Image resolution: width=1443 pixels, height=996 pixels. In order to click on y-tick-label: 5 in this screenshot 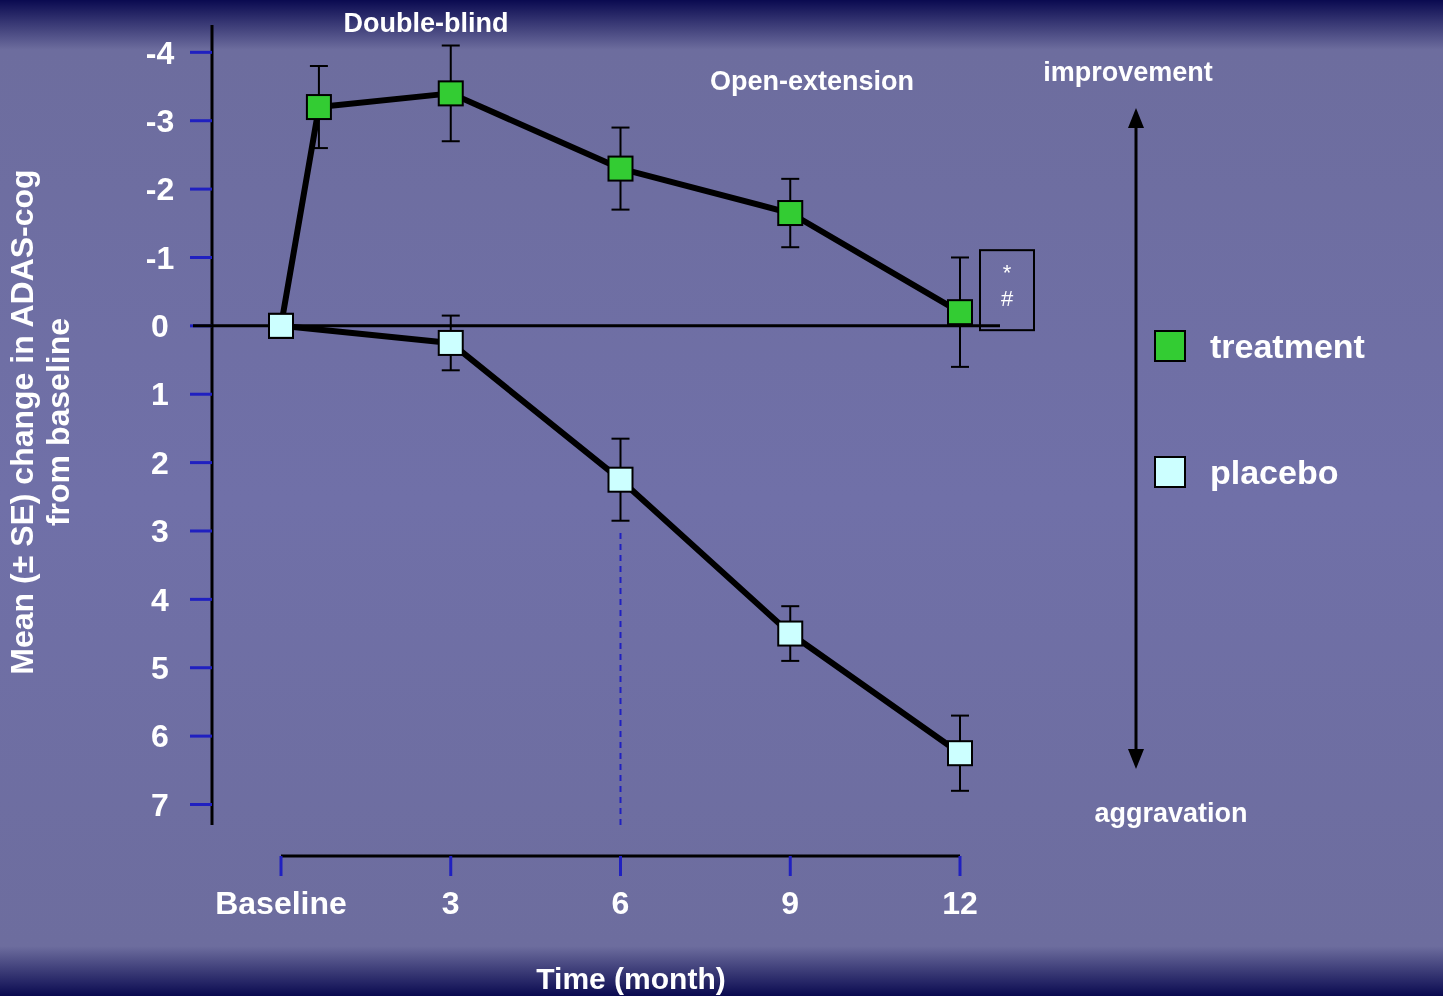, I will do `click(160, 667)`.